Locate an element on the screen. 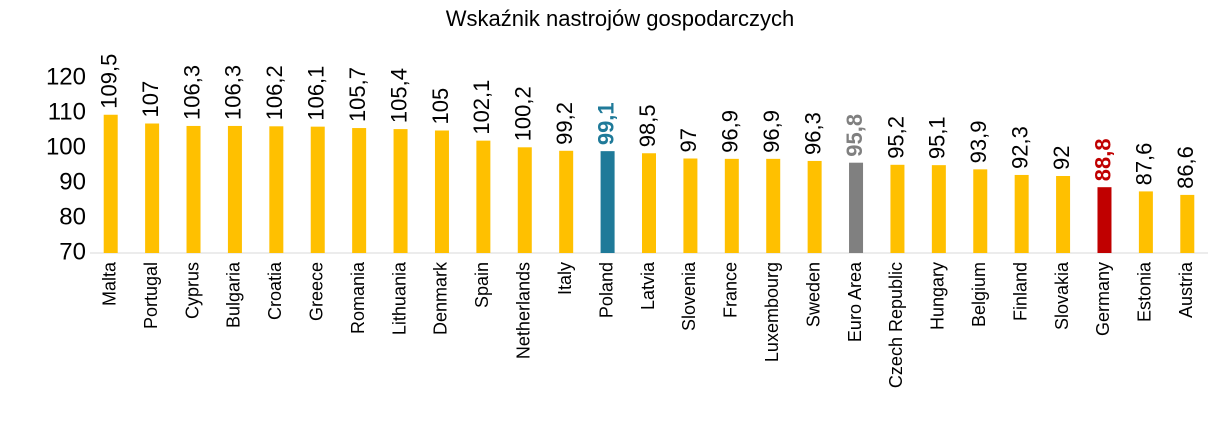 This screenshot has height=429, width=1208. data-label: 95,8 is located at coordinates (854, 135).